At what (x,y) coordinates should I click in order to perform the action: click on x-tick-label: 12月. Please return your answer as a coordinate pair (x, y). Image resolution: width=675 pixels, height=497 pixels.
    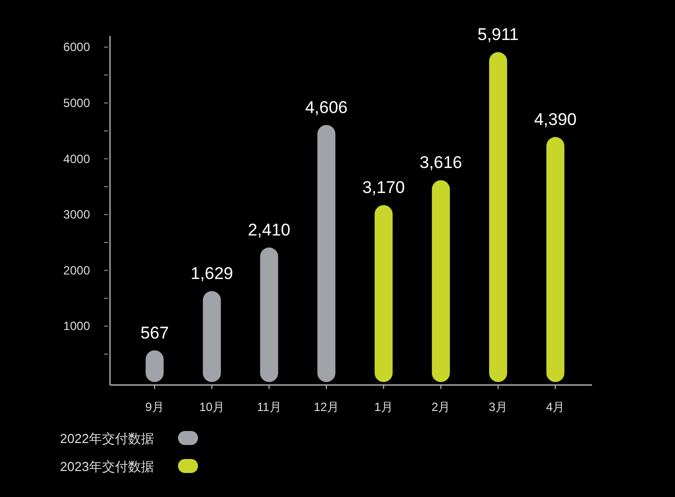
    Looking at the image, I should click on (327, 407).